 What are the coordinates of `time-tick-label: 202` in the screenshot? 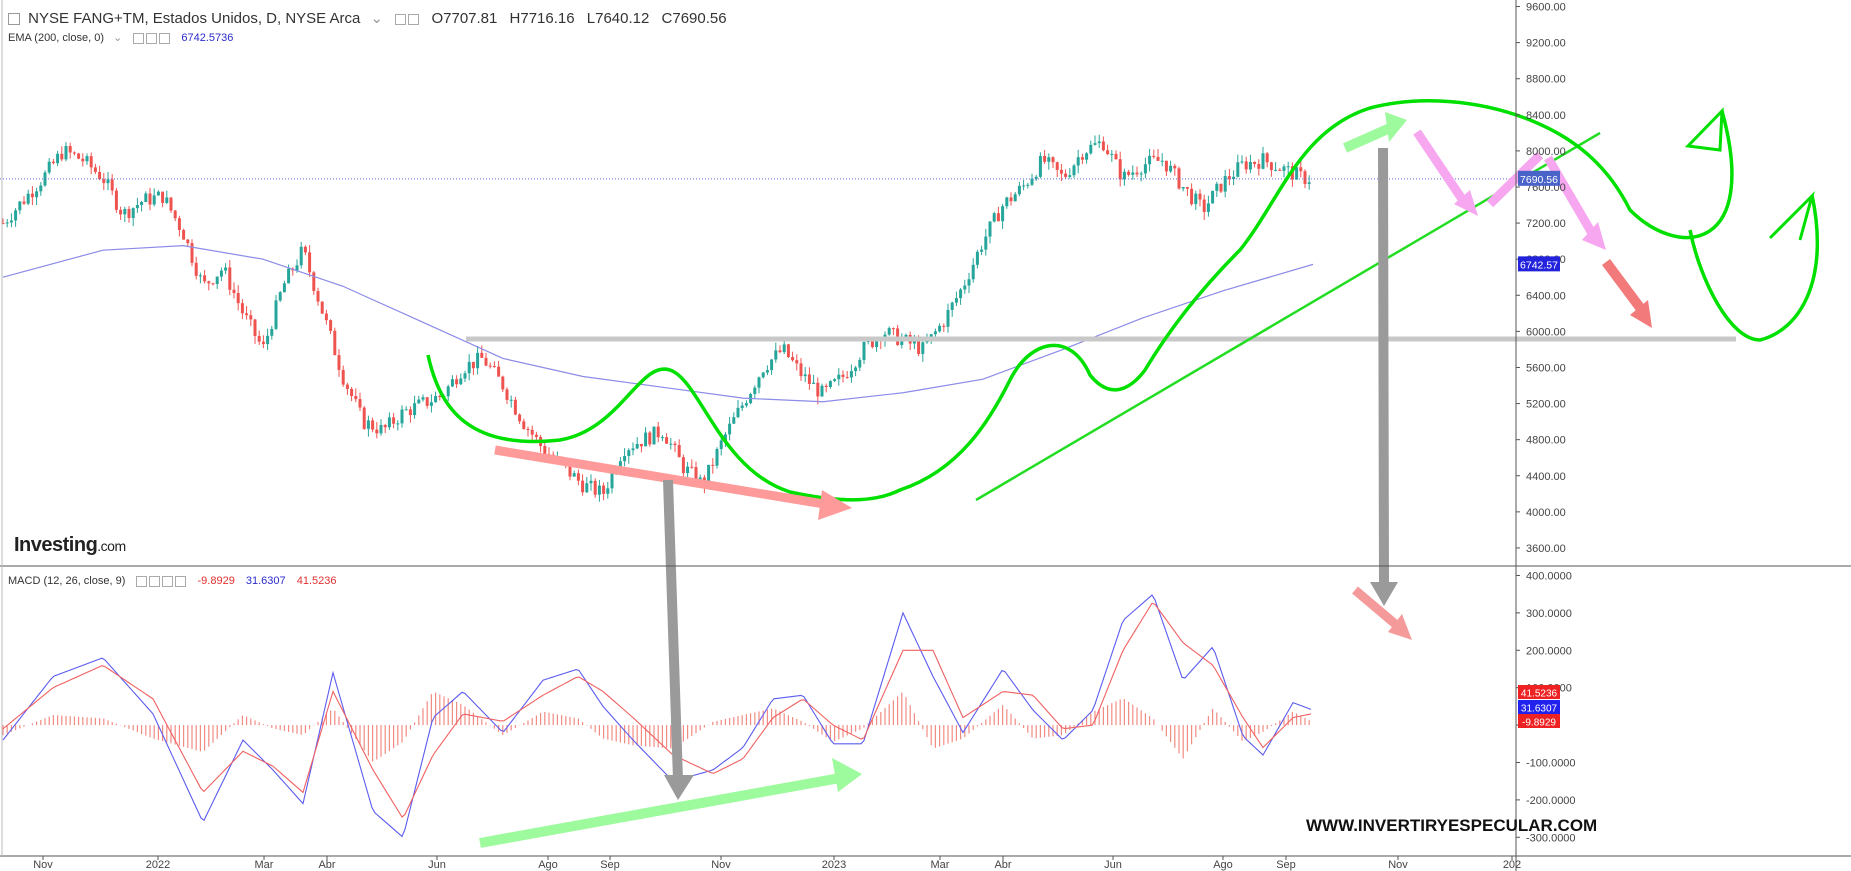 It's located at (1512, 865).